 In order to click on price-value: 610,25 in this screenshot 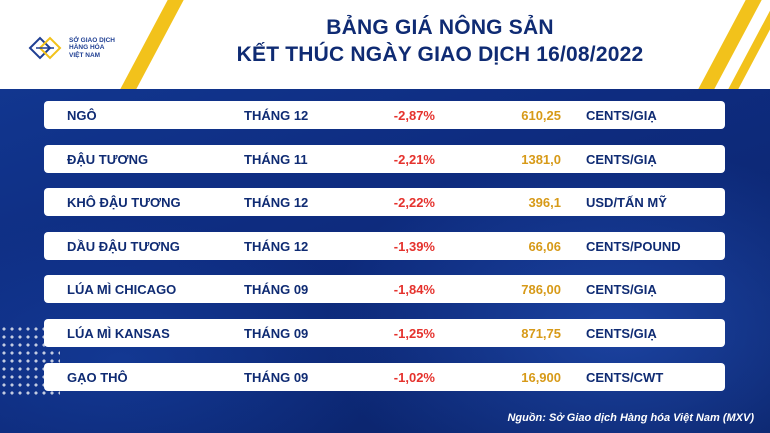, I will do `click(541, 115)`.